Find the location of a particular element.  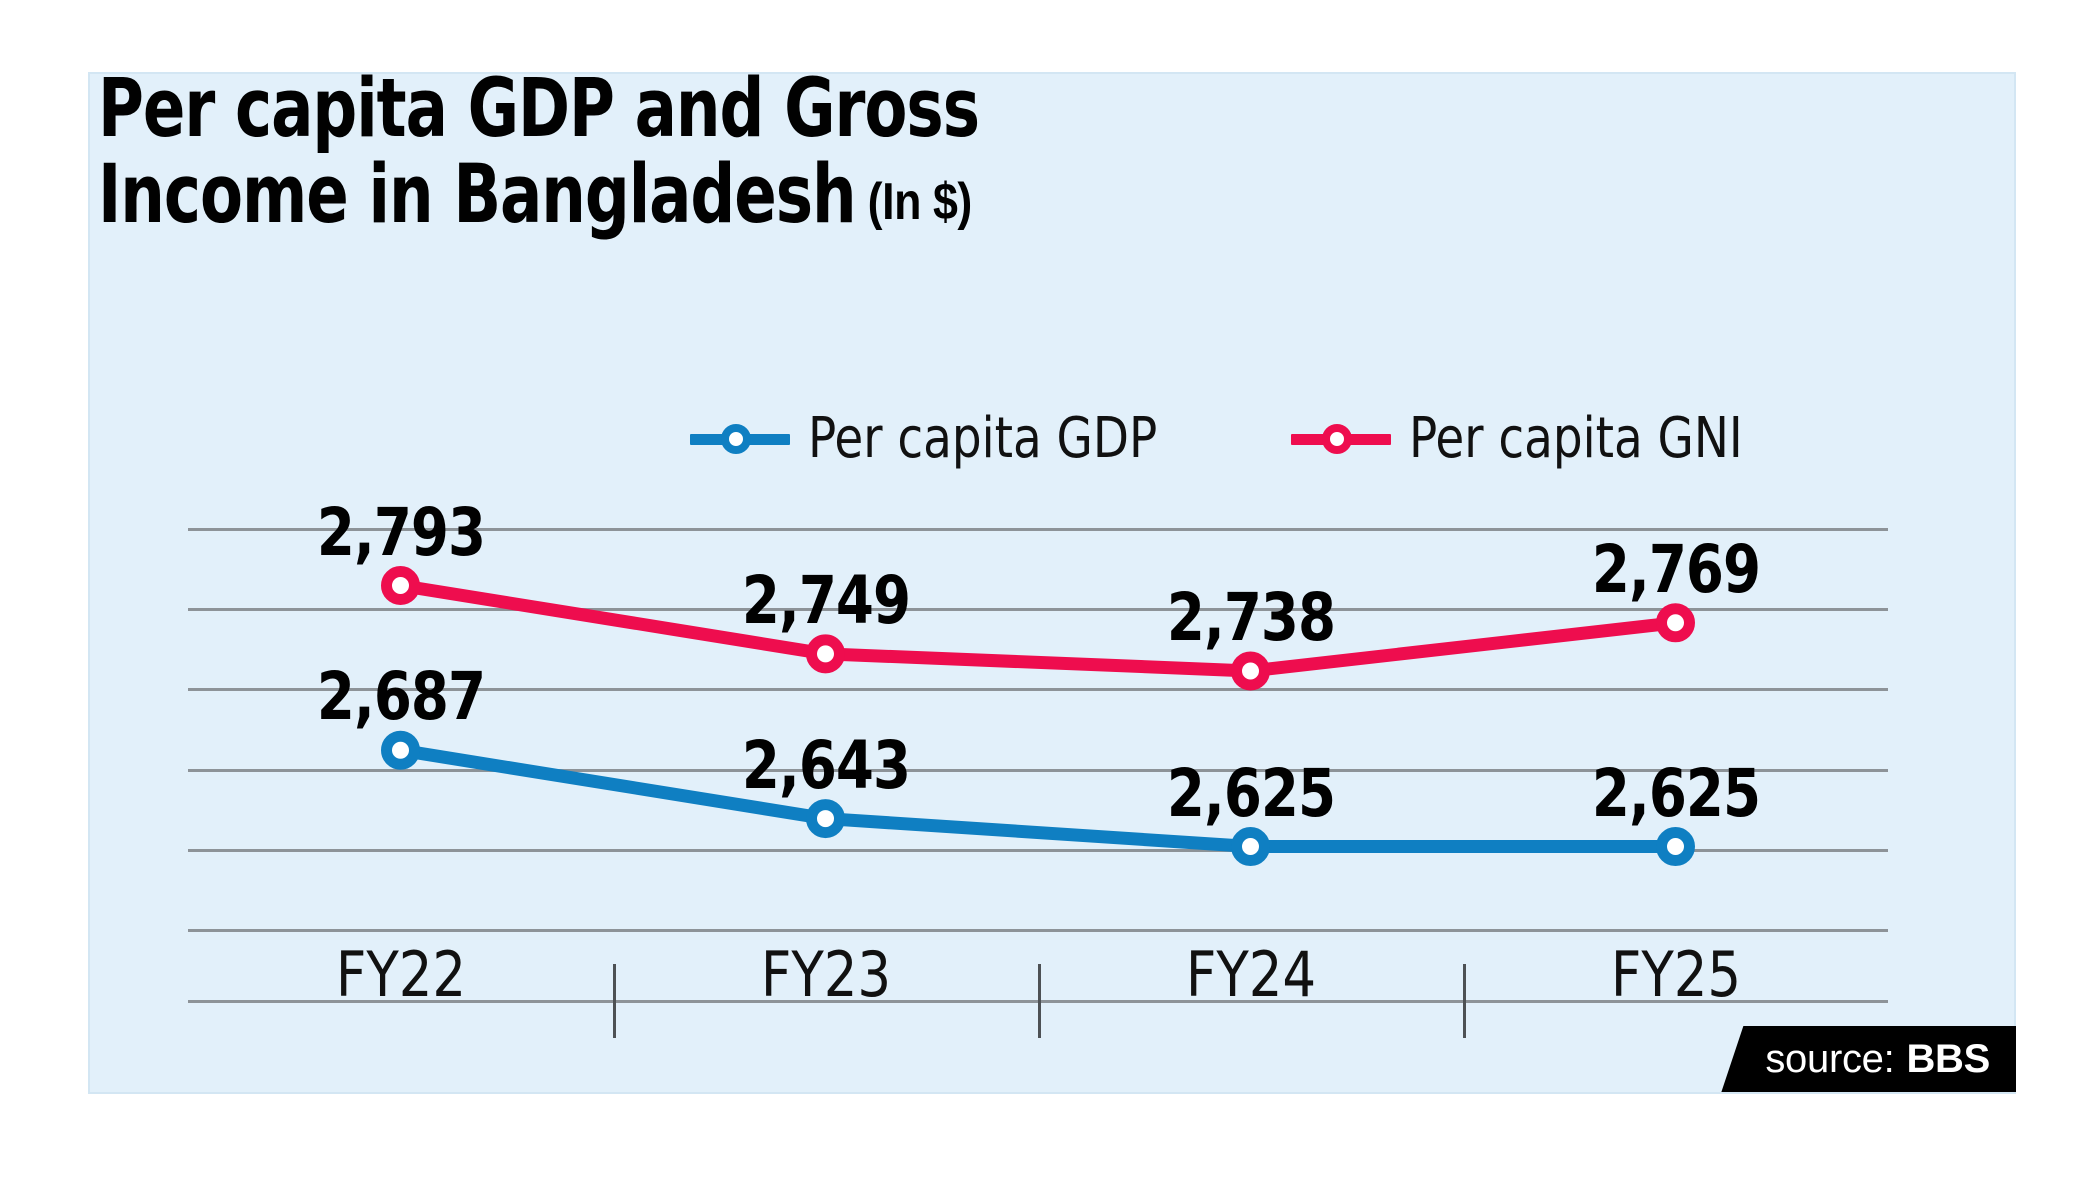

legend-item-gdp: Per capita GDP is located at coordinates (936, 438).